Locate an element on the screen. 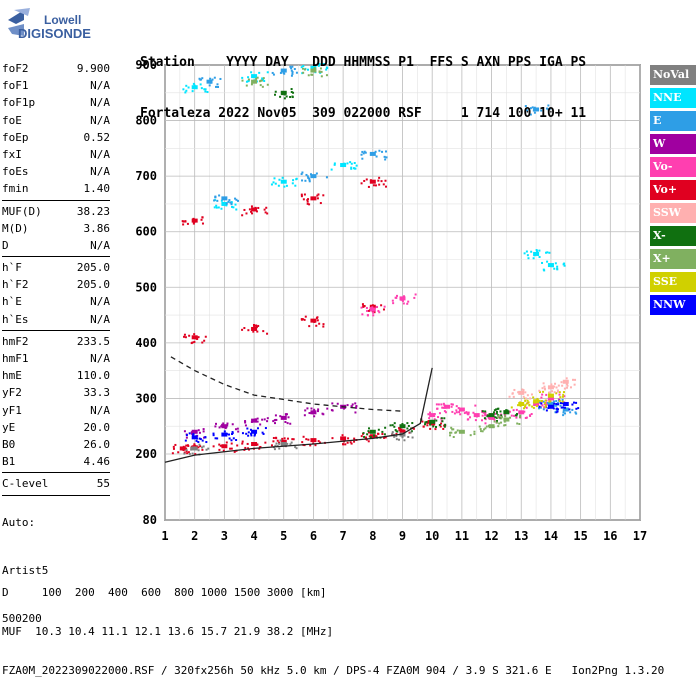  param-row: h`E N/A is located at coordinates (56, 301).